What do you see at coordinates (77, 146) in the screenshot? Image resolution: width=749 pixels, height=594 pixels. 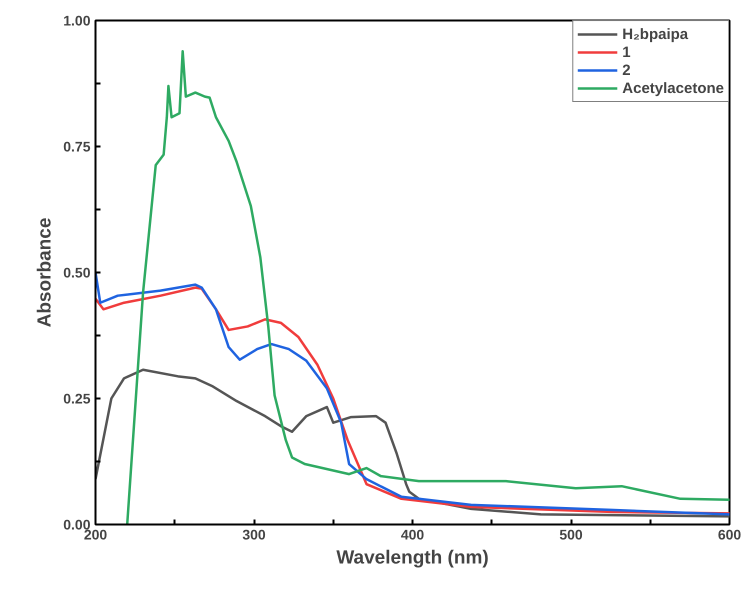 I see `y-tick-label: 0.75` at bounding box center [77, 146].